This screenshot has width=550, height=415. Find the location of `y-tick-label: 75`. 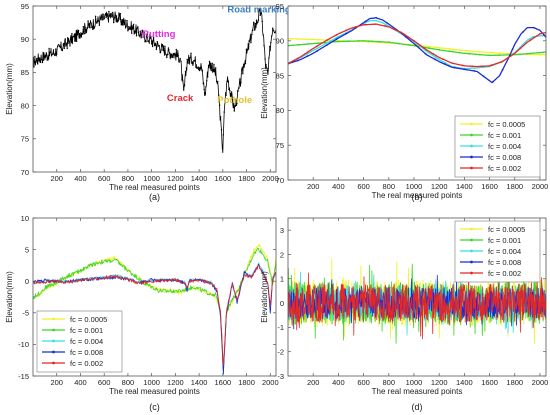

y-tick-label: 75 is located at coordinates (280, 145).